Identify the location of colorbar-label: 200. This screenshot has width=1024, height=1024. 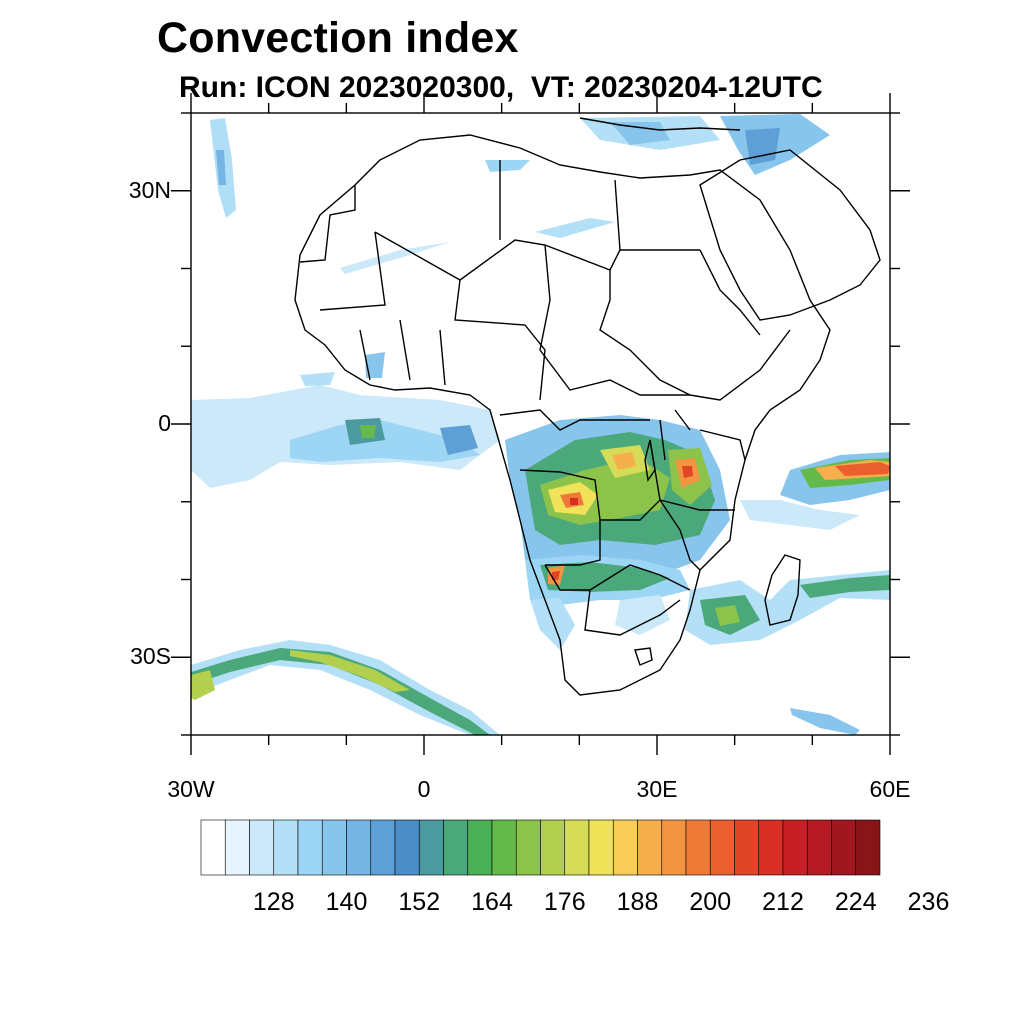
(710, 902).